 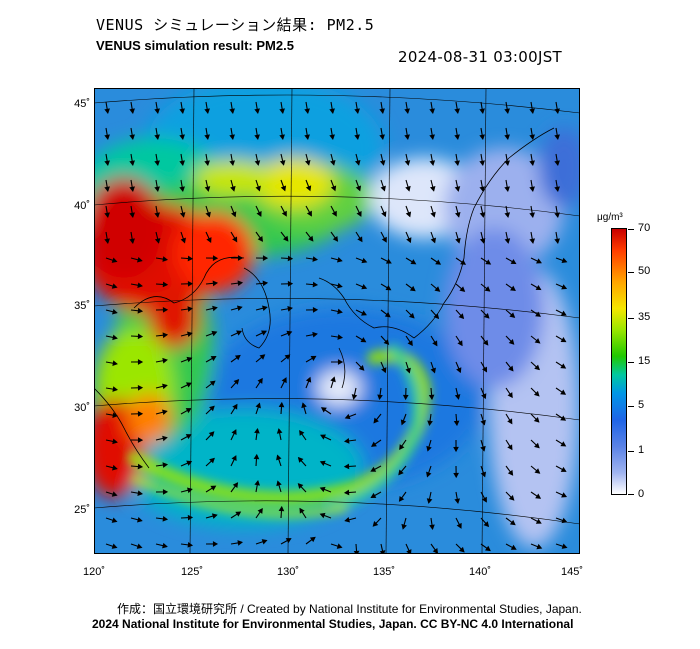 I want to click on lat-label-25: 25˚, so click(x=82, y=510).